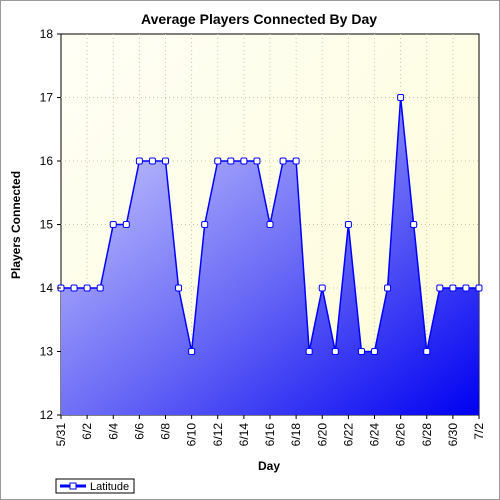 The height and width of the screenshot is (500, 500). I want to click on chart-title: Average Players Connected By Day, so click(259, 19).